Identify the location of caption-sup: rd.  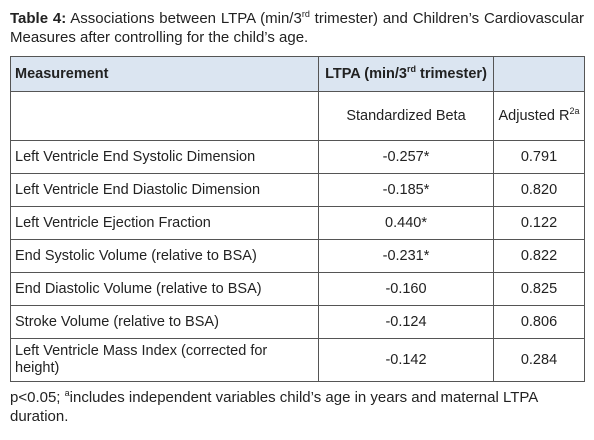
(305, 14).